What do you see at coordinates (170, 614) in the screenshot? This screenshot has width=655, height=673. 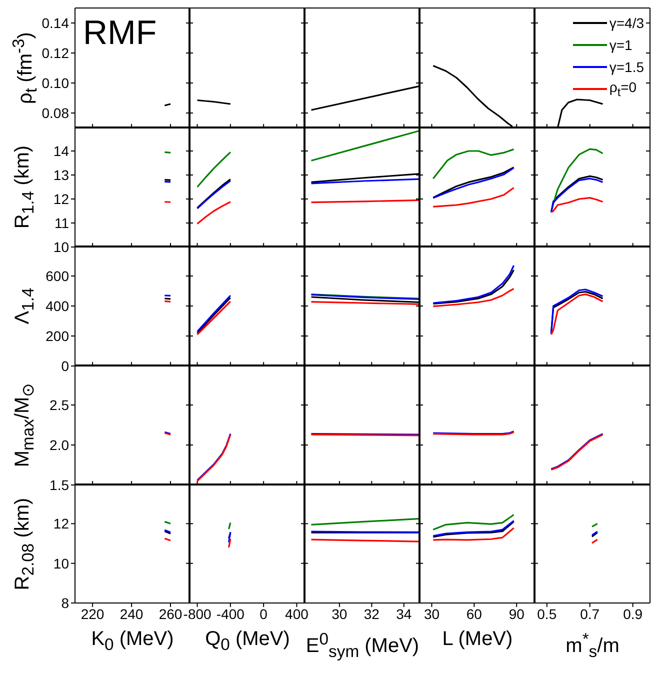 I see `x-tick-label: 260` at bounding box center [170, 614].